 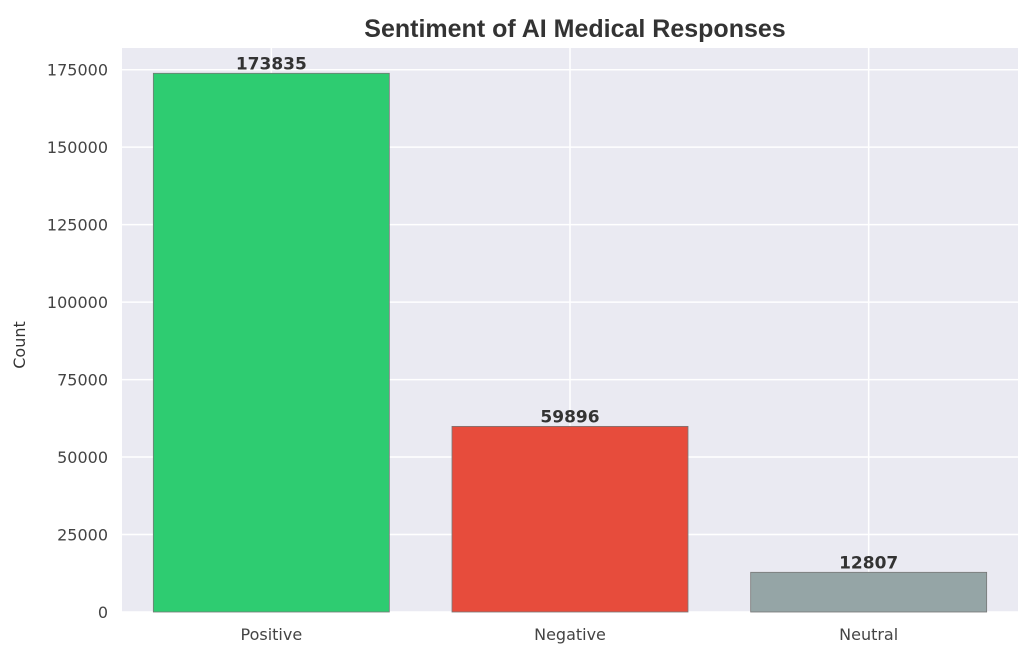 What do you see at coordinates (19, 345) in the screenshot?
I see `y-axis-label: Count` at bounding box center [19, 345].